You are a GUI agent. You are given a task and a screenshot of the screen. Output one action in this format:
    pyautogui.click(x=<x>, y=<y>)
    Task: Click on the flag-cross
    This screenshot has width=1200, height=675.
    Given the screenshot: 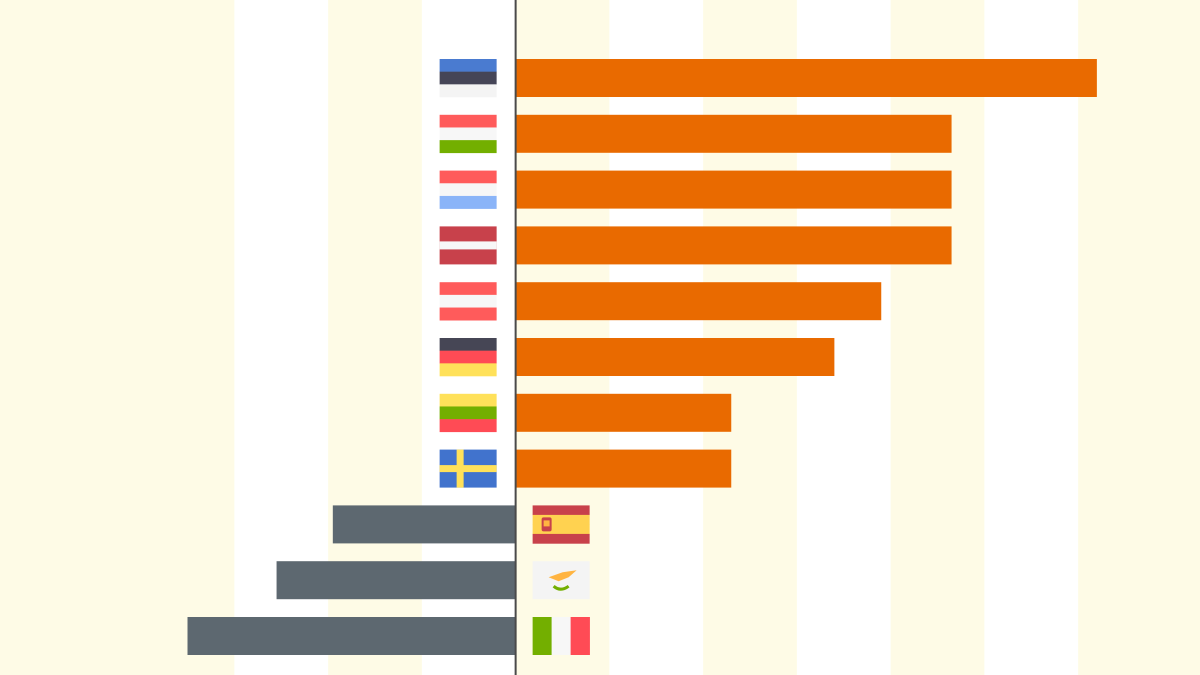 What is the action you would take?
    pyautogui.click(x=468, y=469)
    